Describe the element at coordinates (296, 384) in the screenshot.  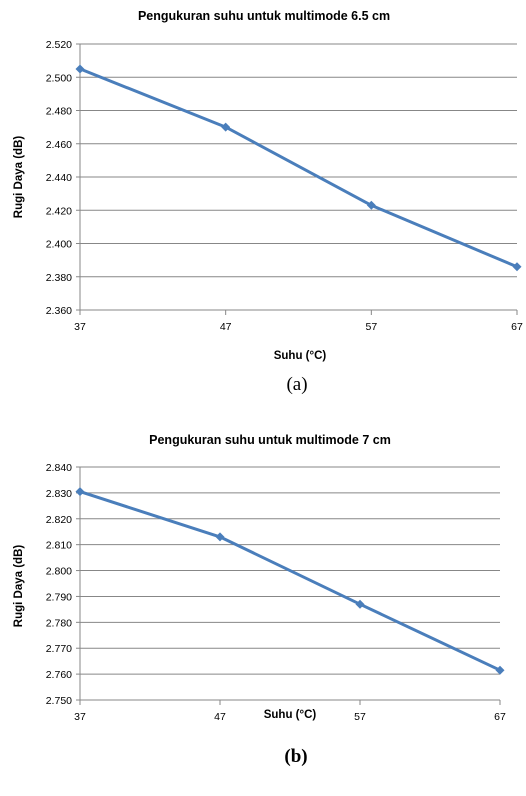
I see `chart-a-caption: (a)` at that location.